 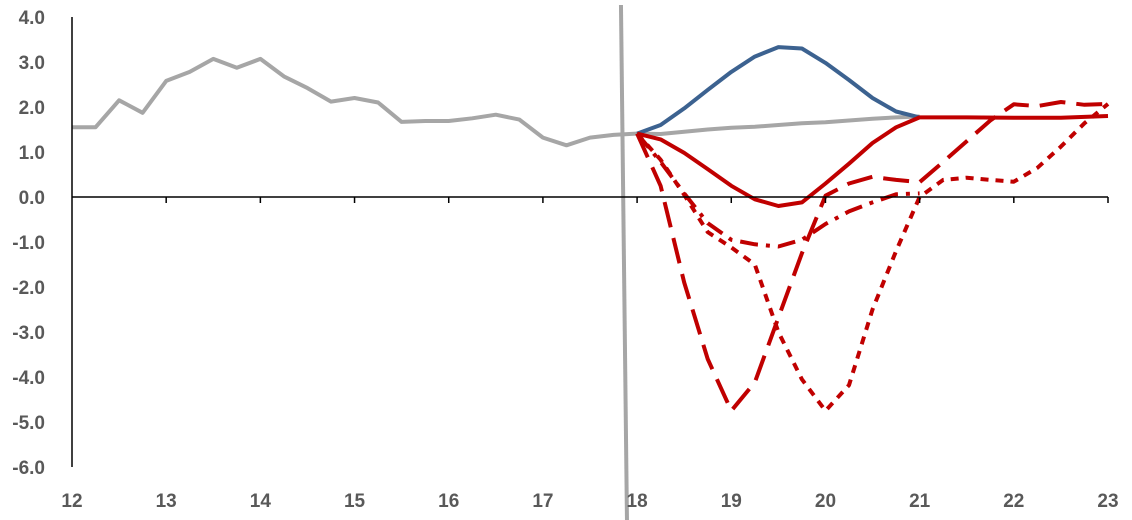 I want to click on y-tick-label: -1.0, so click(x=28, y=243).